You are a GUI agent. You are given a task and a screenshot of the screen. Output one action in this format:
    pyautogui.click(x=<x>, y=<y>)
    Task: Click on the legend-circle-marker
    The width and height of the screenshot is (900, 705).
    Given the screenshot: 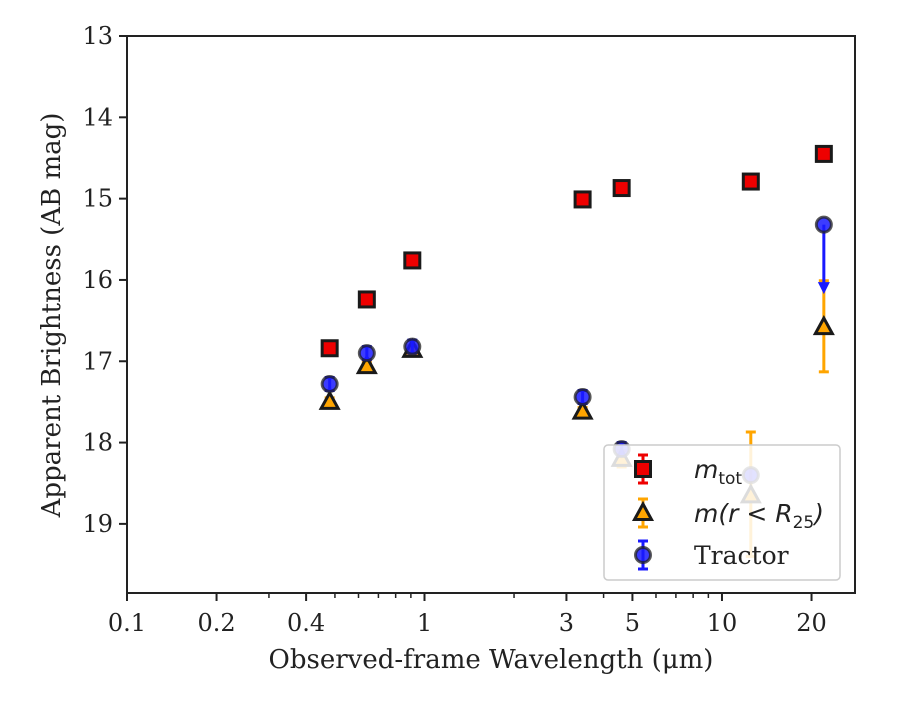 What is the action you would take?
    pyautogui.click(x=643, y=555)
    